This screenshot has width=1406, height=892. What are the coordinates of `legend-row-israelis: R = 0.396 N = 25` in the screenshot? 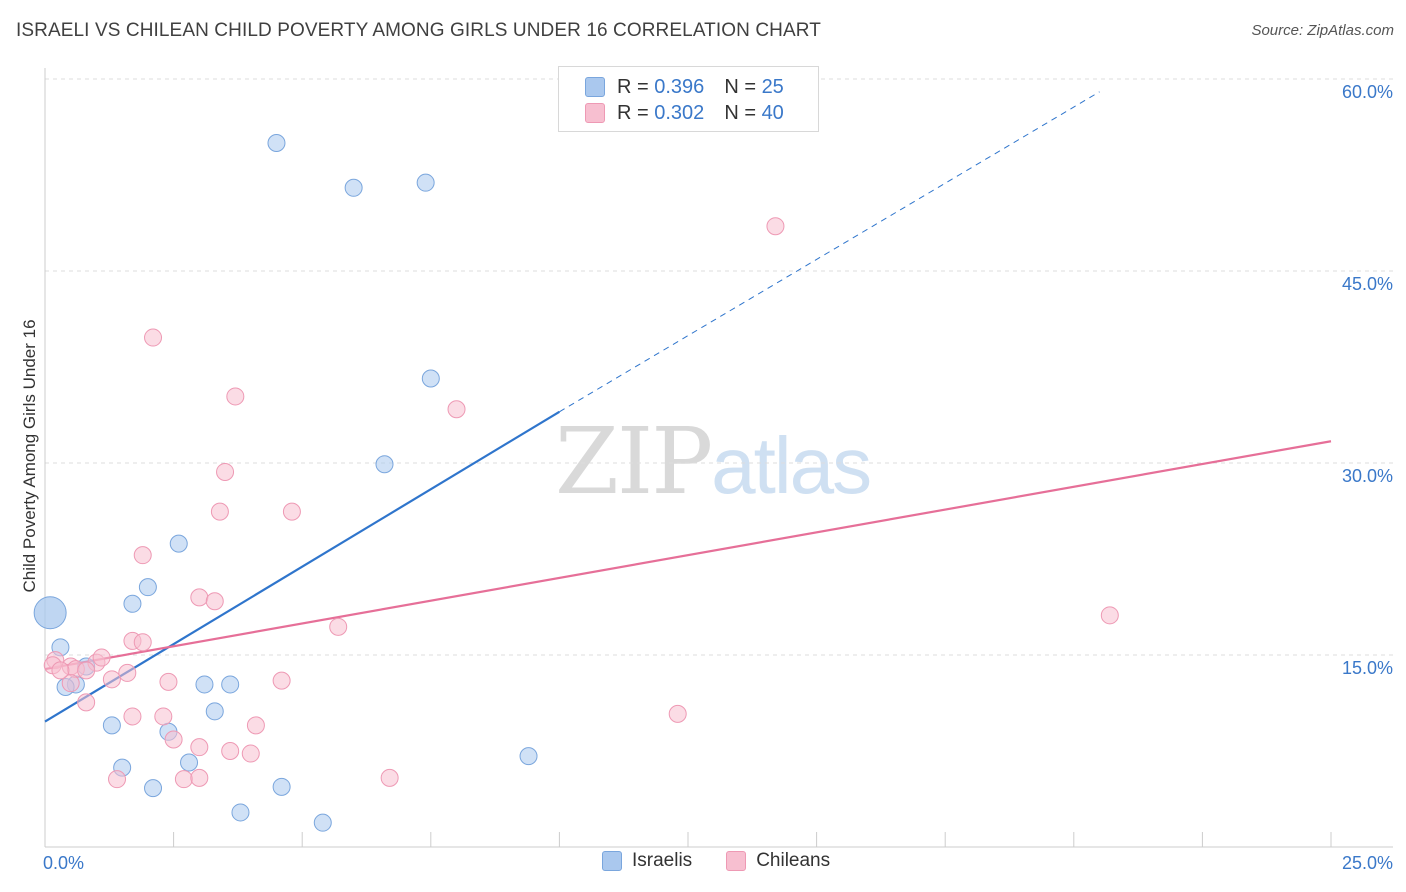 It's located at (684, 87).